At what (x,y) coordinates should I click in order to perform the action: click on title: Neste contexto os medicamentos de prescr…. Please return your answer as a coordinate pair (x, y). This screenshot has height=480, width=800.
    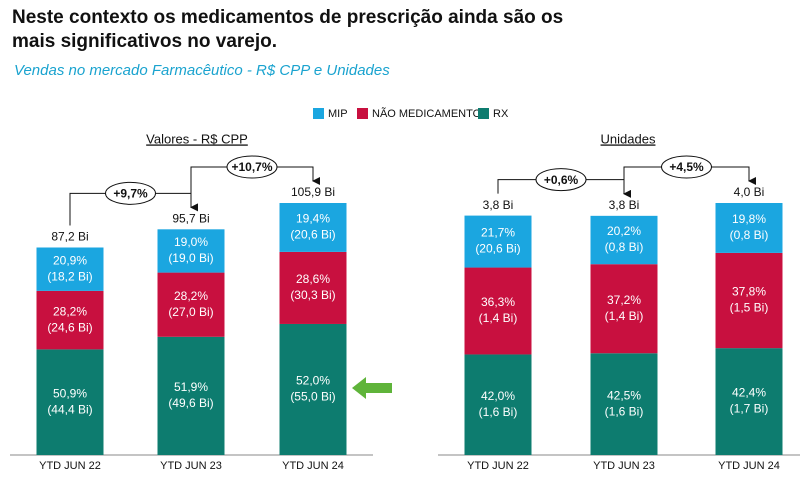
    Looking at the image, I should click on (288, 29).